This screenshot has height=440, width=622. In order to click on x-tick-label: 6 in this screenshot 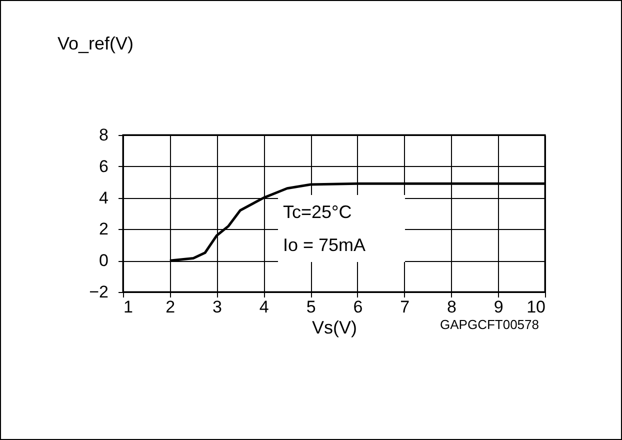, I will do `click(358, 307)`.